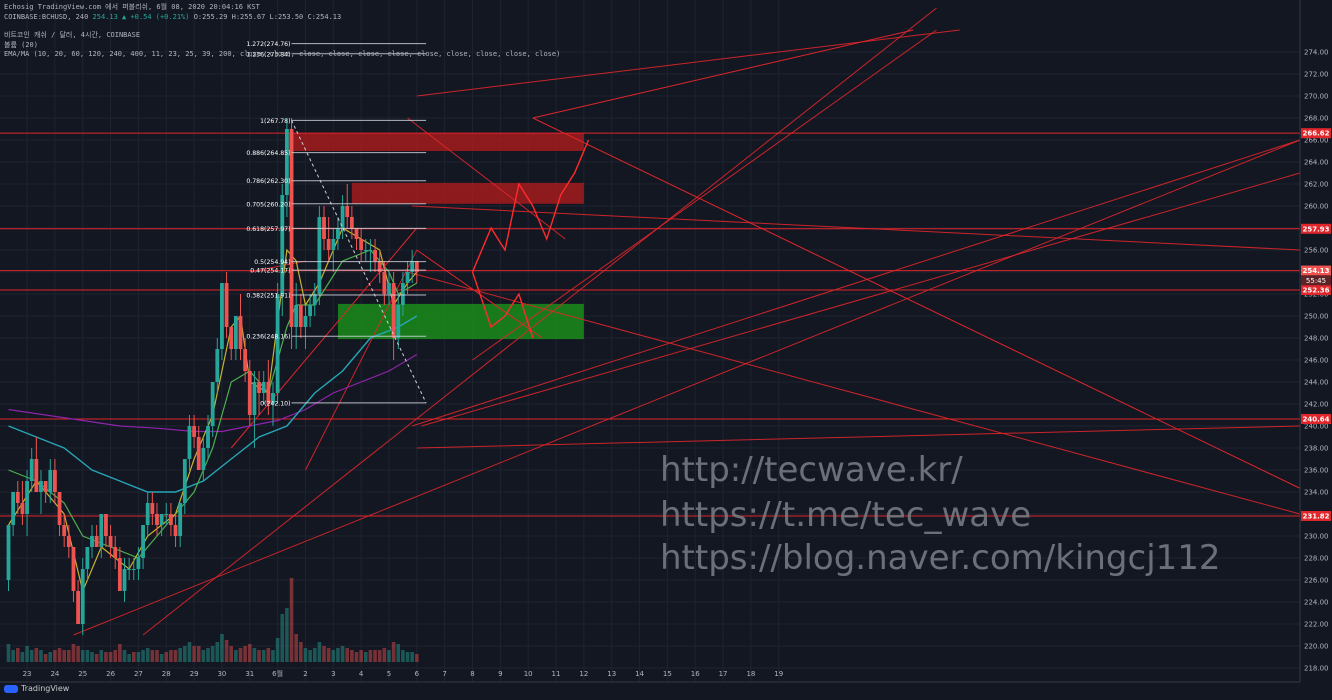 The width and height of the screenshot is (1332, 700). I want to click on projection-down, so click(502, 305).